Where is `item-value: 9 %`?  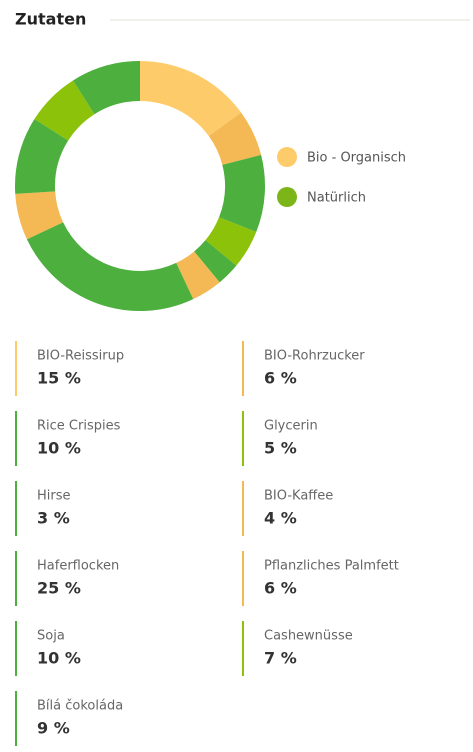
item-value: 9 % is located at coordinates (53, 728).